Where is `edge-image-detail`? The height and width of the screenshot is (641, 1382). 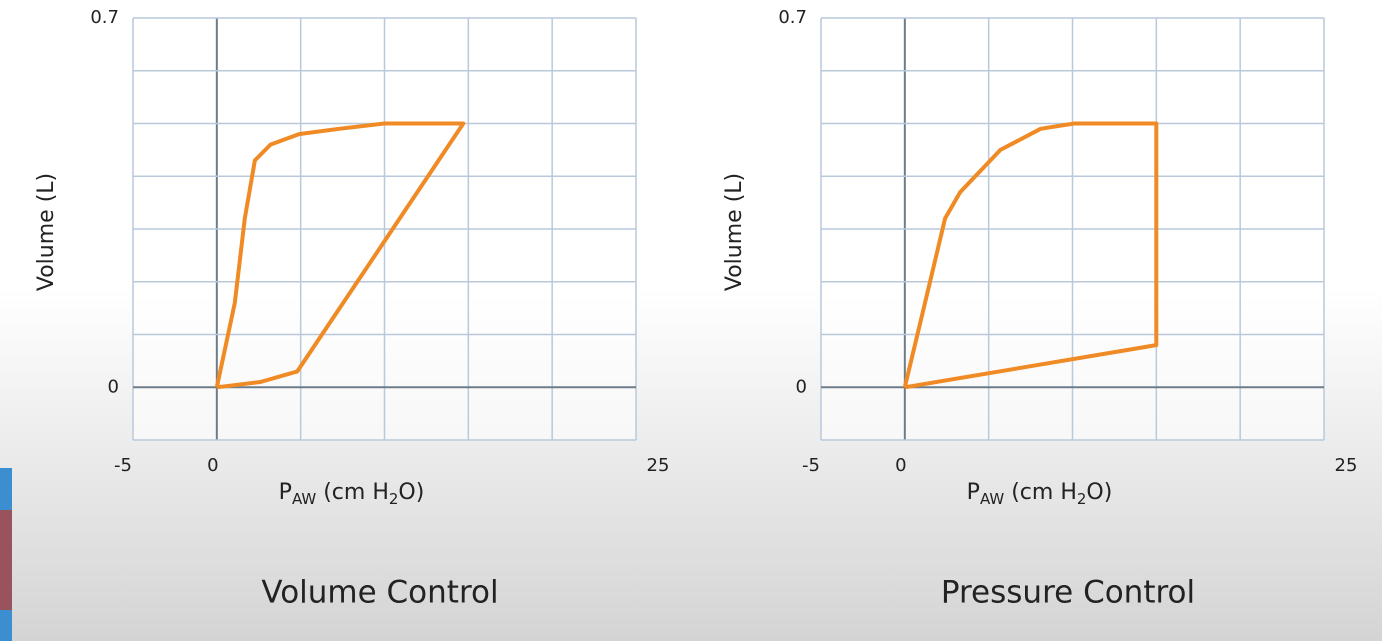
edge-image-detail is located at coordinates (6, 560).